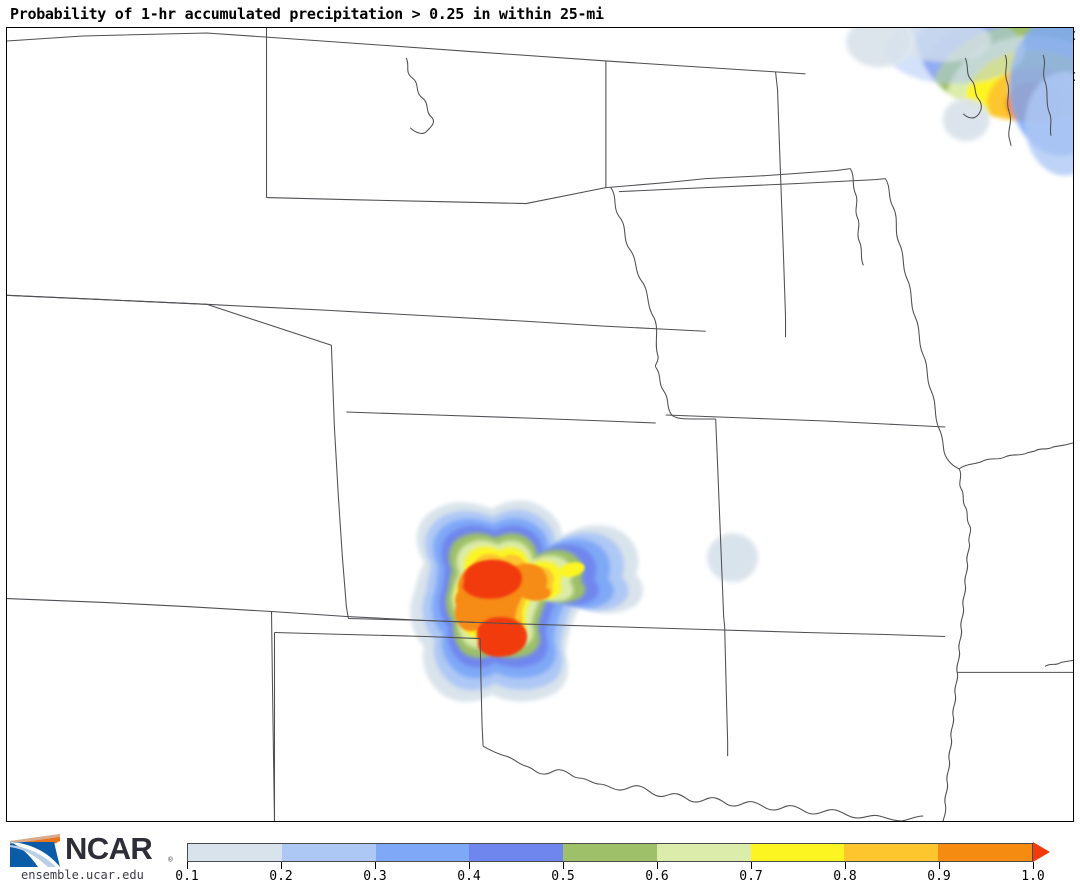 The image size is (1080, 887). What do you see at coordinates (281, 876) in the screenshot?
I see `colorbar-tick-label-1: 0.2` at bounding box center [281, 876].